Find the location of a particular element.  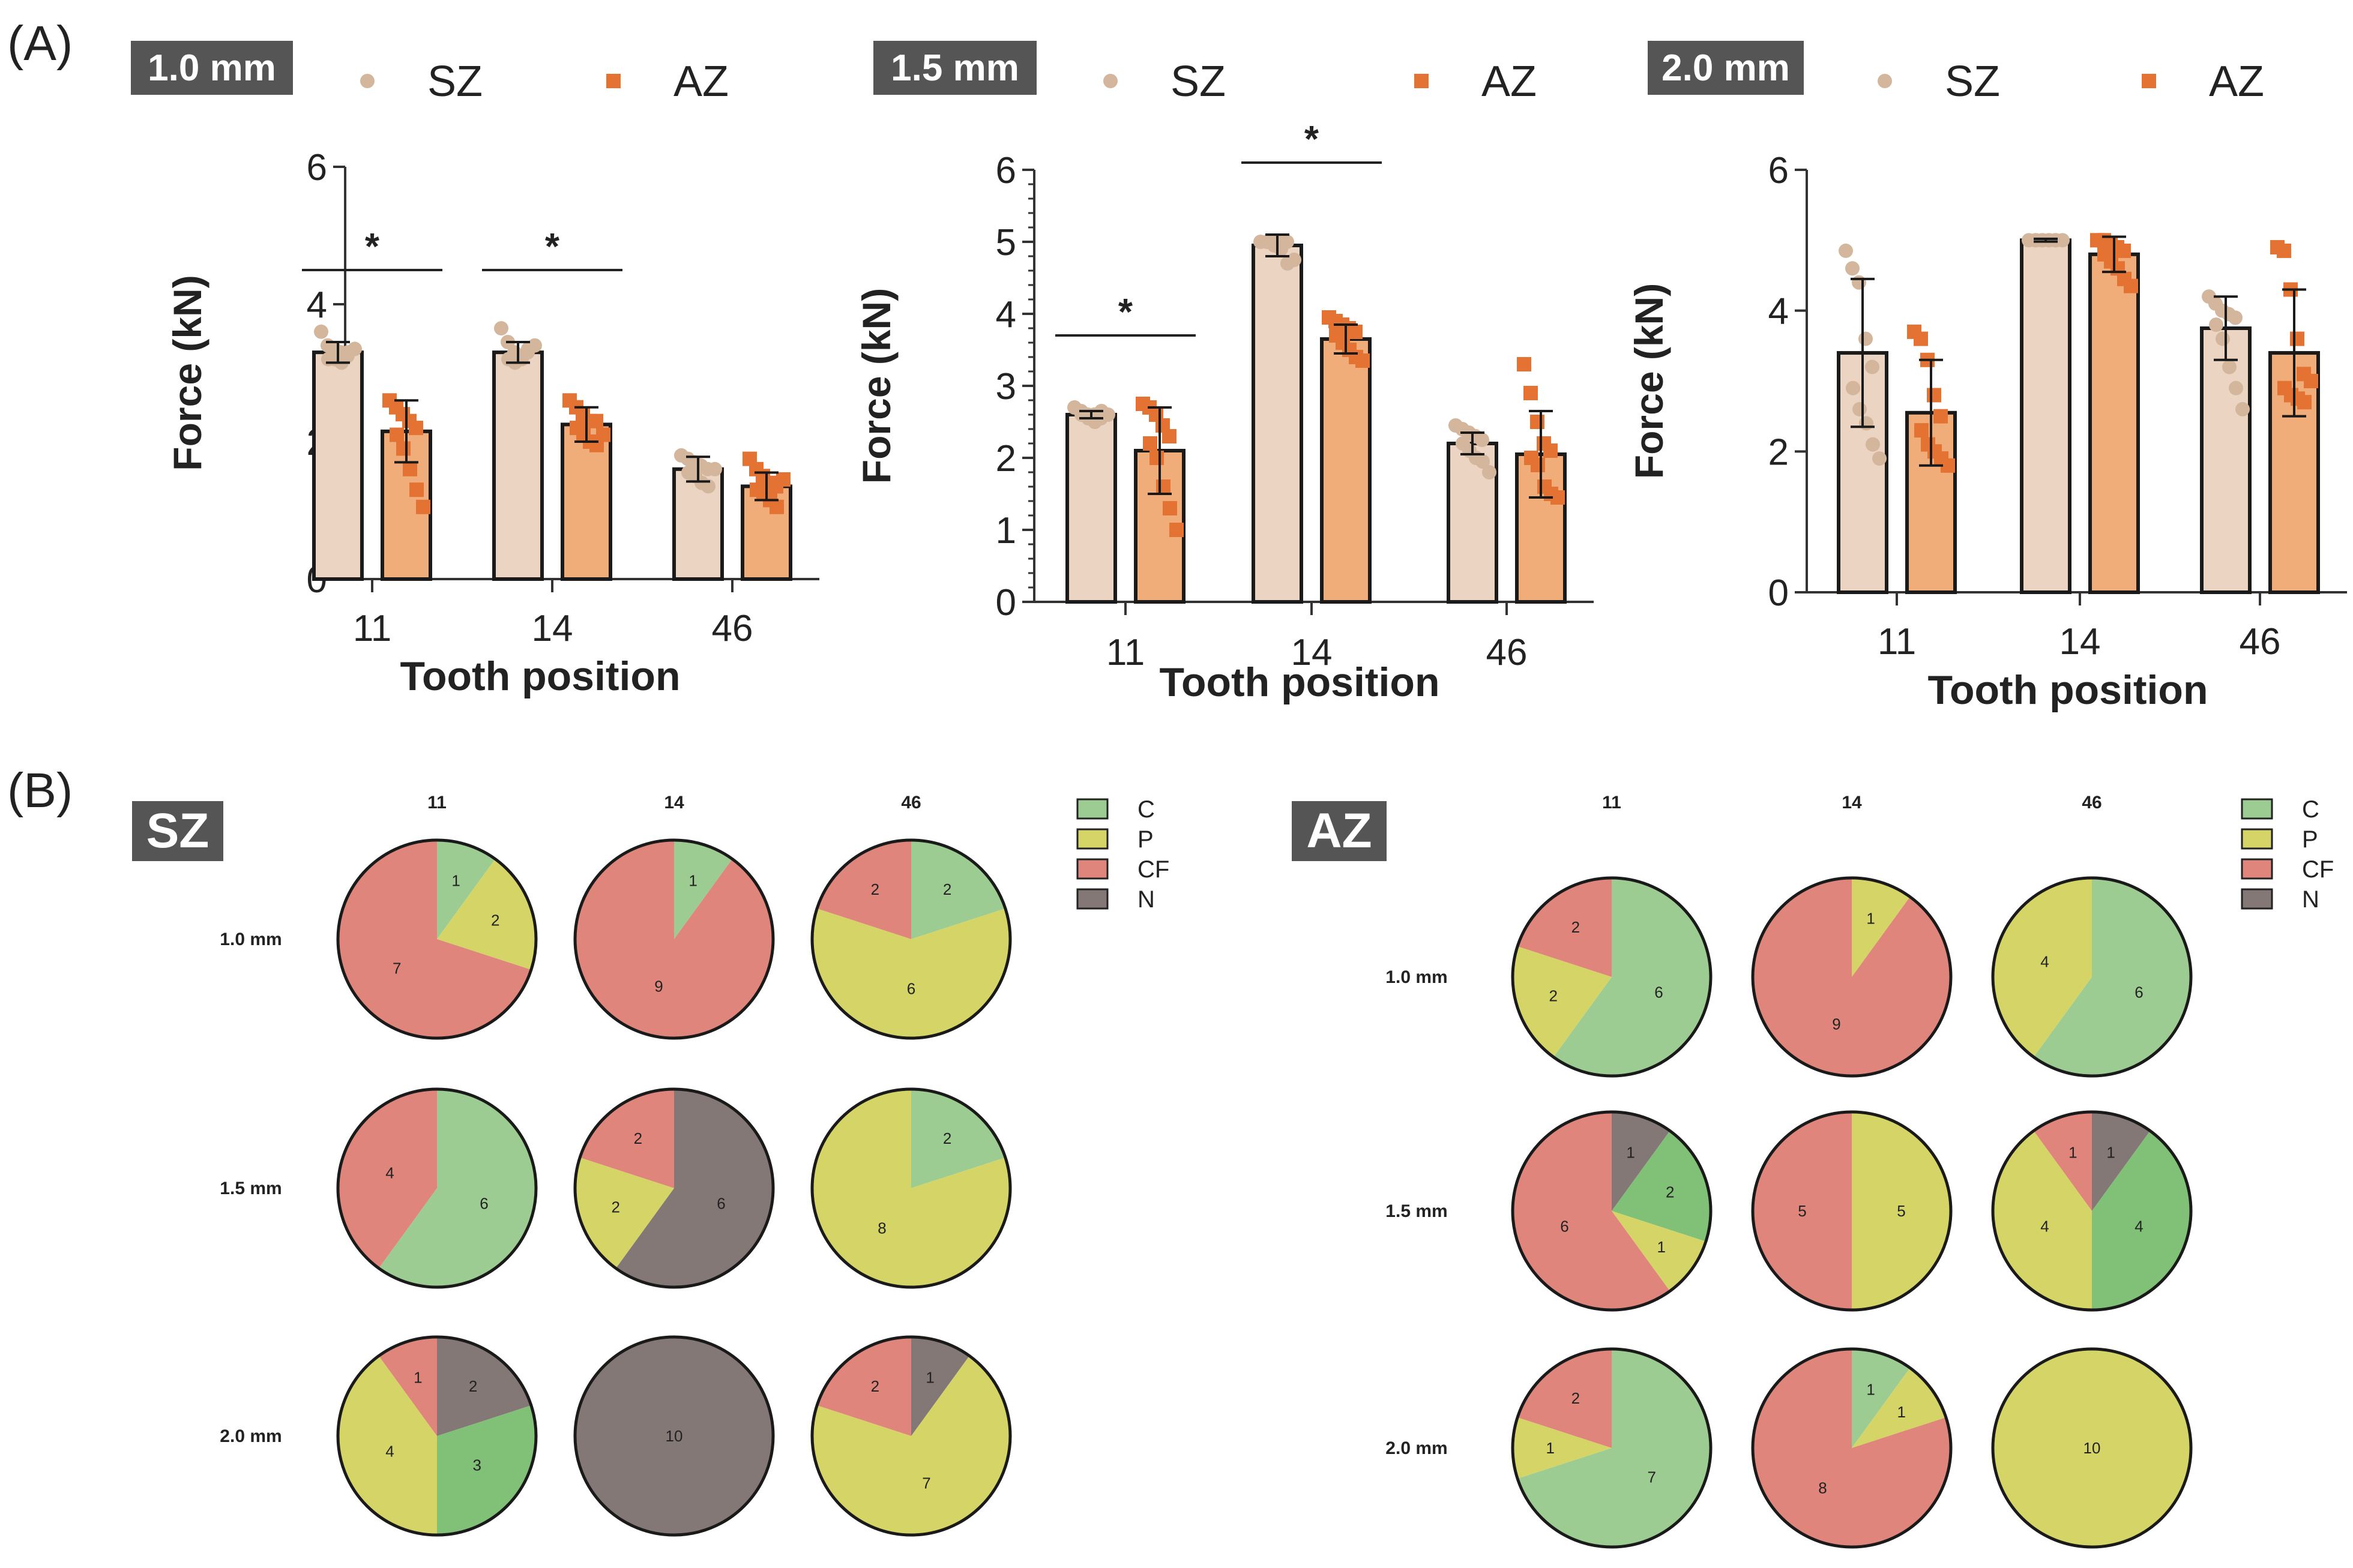

pie-az-11-1.5mm: 1 2 1 6 is located at coordinates (1612, 1211).